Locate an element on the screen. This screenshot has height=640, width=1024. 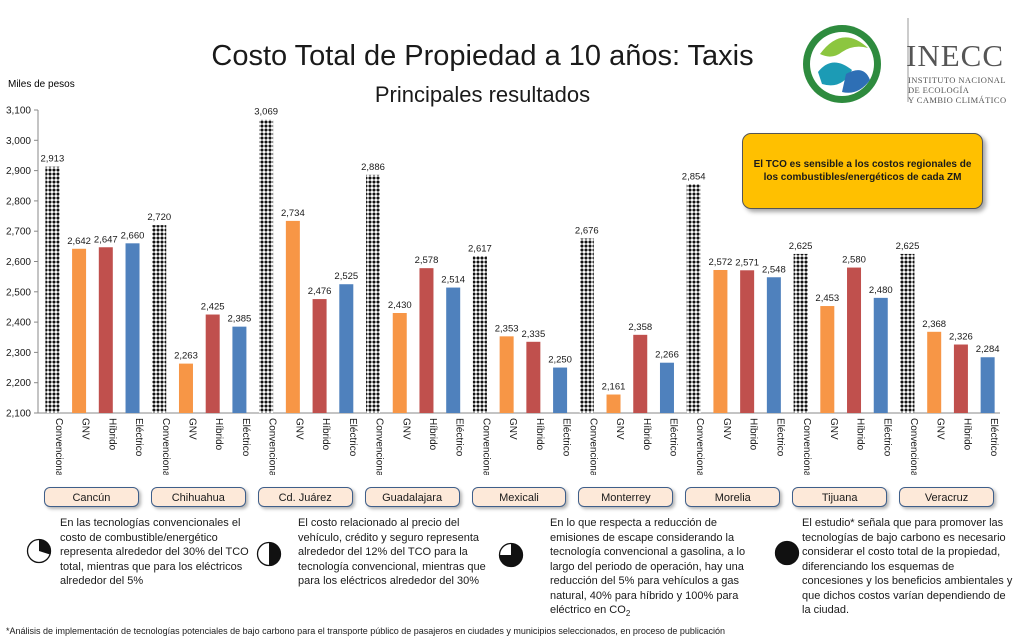
data-label: 2,161 is located at coordinates (614, 387).